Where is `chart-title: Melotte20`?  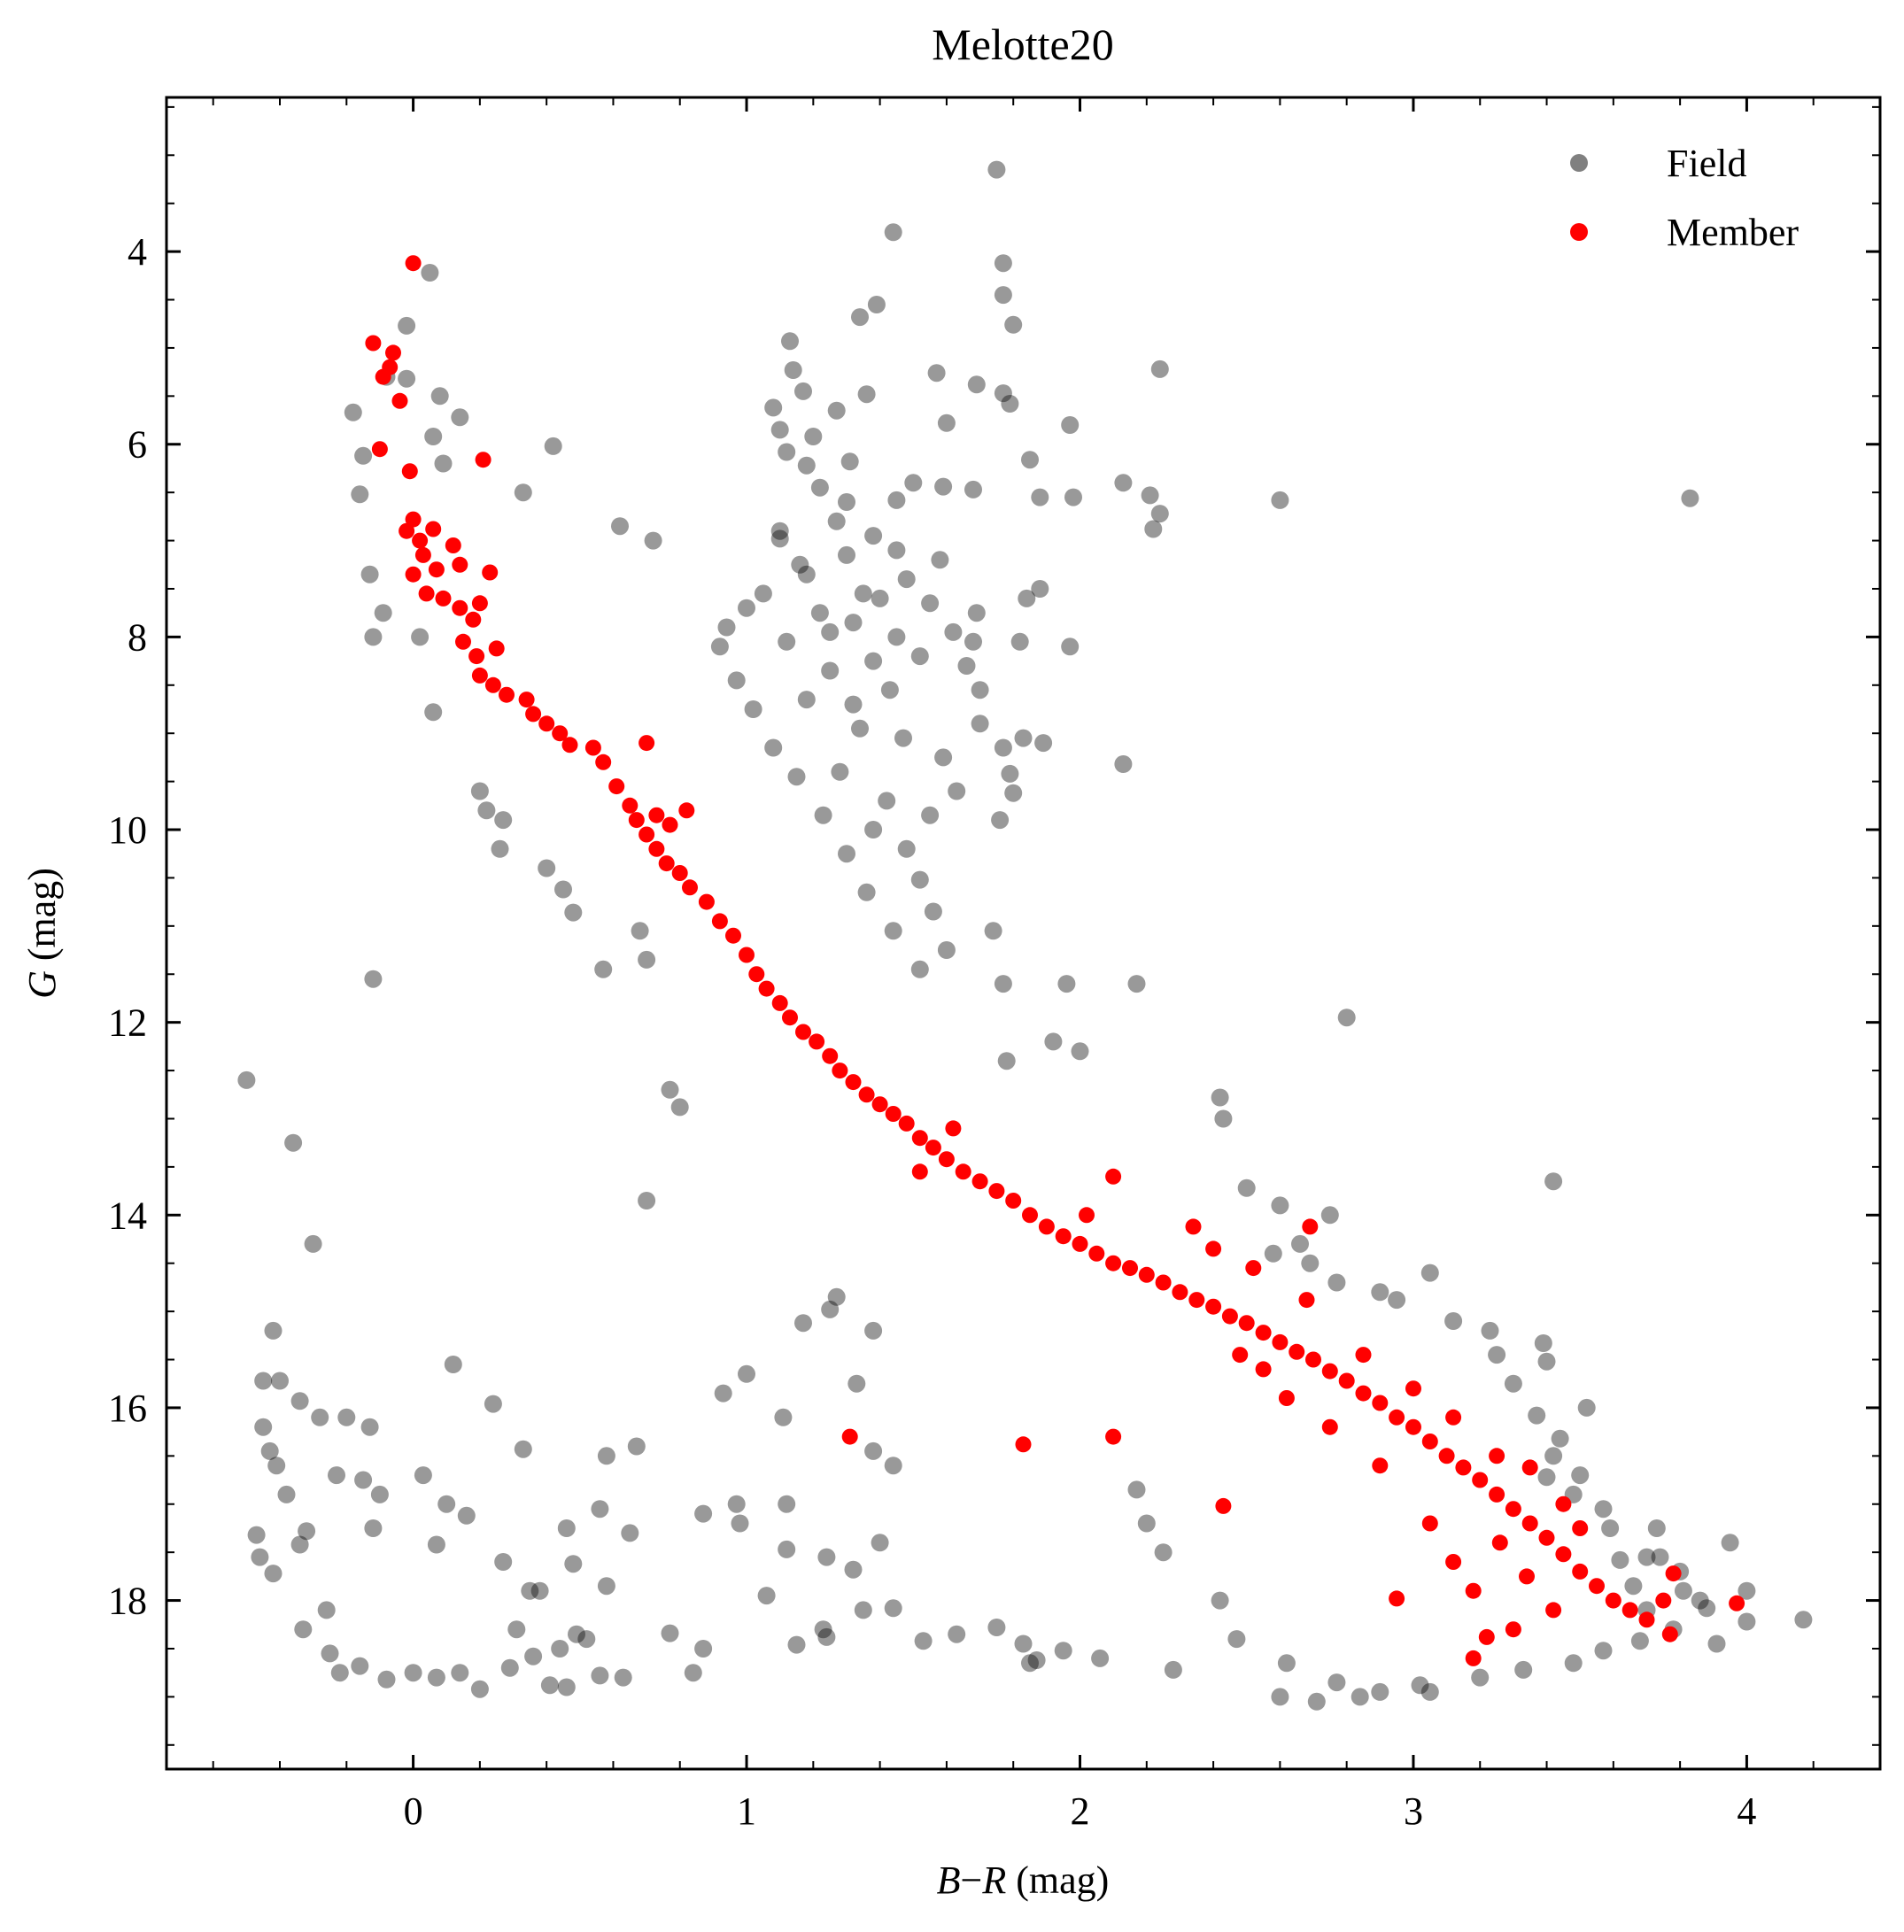
chart-title: Melotte20 is located at coordinates (1023, 44).